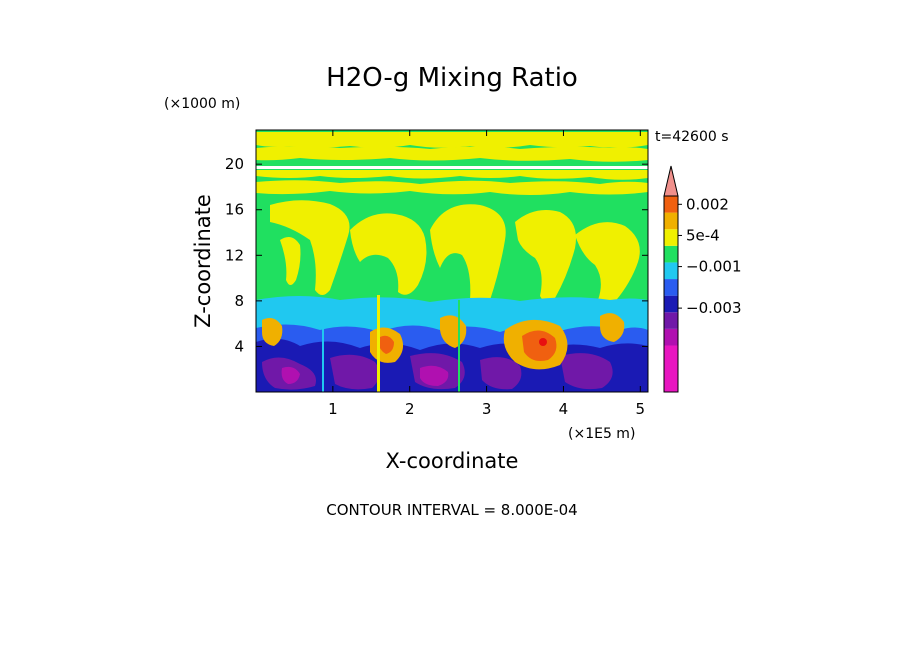  Describe the element at coordinates (452, 461) in the screenshot. I see `x-axis-title: X-coordinate` at that location.